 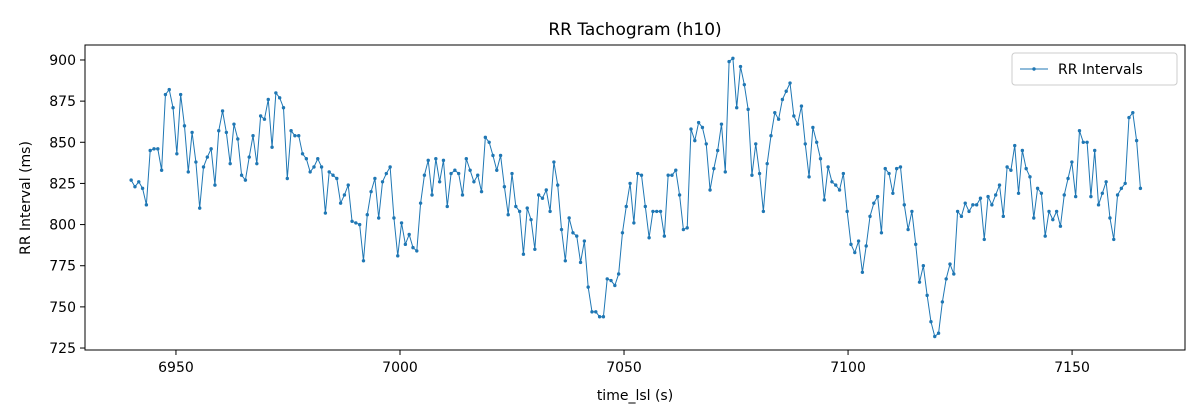 What do you see at coordinates (62, 226) in the screenshot?
I see `y-tick-label: 800` at bounding box center [62, 226].